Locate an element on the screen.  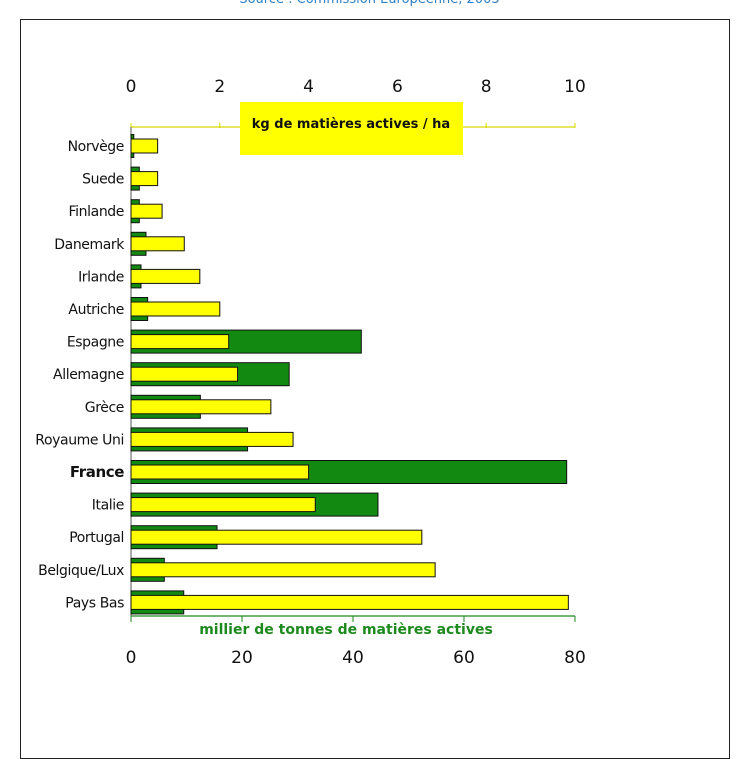
top-axis-label-box is located at coordinates (351, 128).